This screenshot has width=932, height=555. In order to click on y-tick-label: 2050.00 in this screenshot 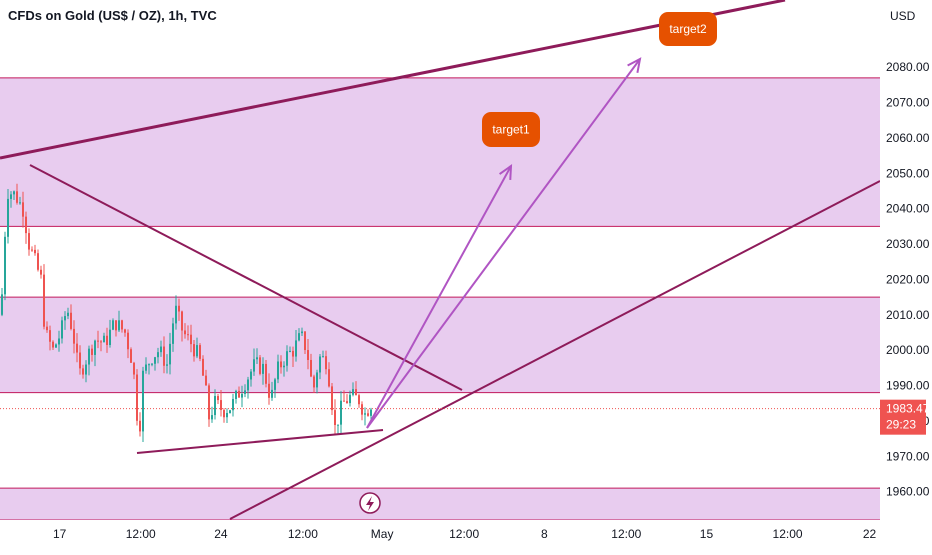, I will do `click(908, 173)`.